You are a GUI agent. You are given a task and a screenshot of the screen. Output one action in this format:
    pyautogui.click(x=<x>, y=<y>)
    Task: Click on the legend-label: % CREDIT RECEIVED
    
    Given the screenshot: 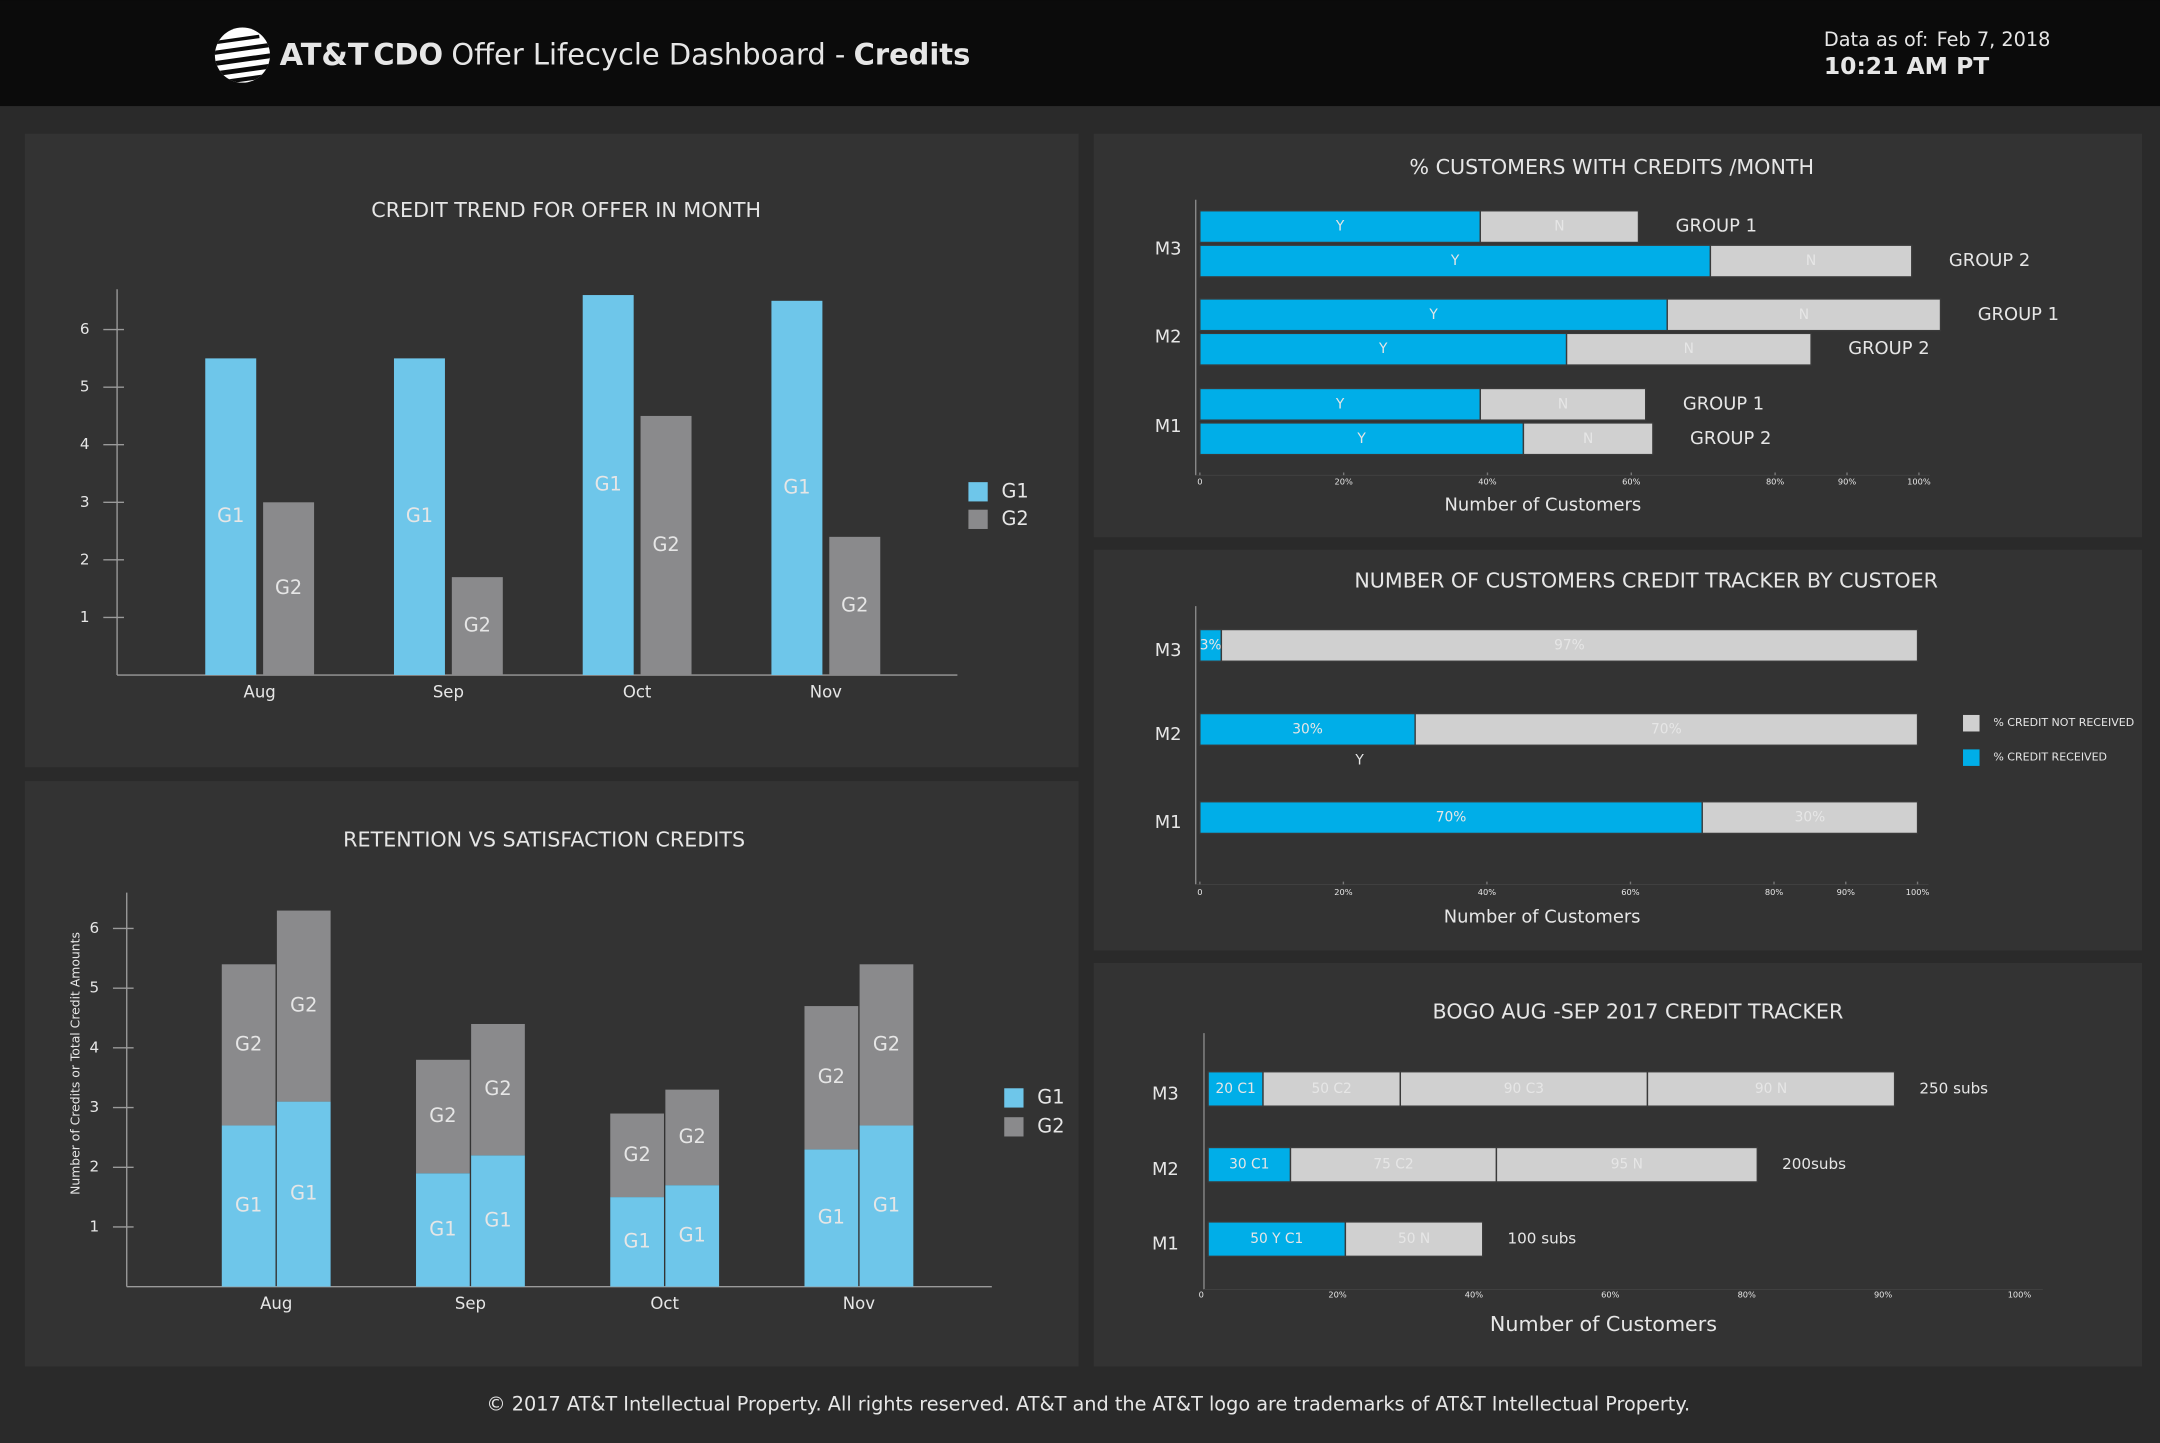 What is the action you would take?
    pyautogui.click(x=2050, y=757)
    